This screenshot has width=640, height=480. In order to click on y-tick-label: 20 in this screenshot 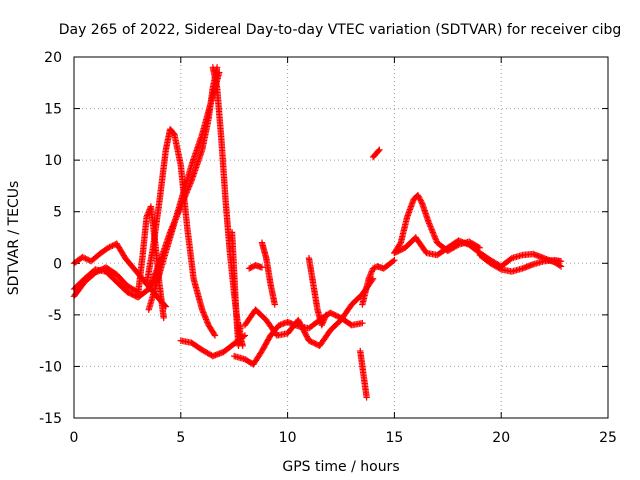, I will do `click(53, 58)`.